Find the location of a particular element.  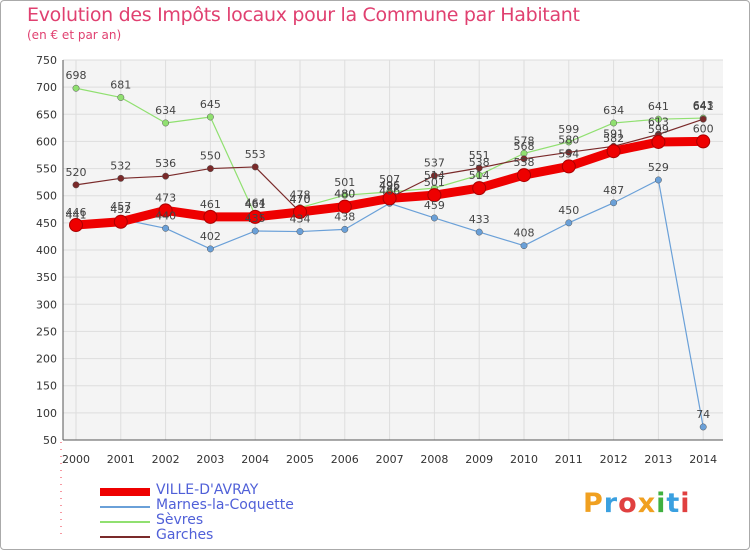

data-label-sevres: 538 is located at coordinates (479, 162).